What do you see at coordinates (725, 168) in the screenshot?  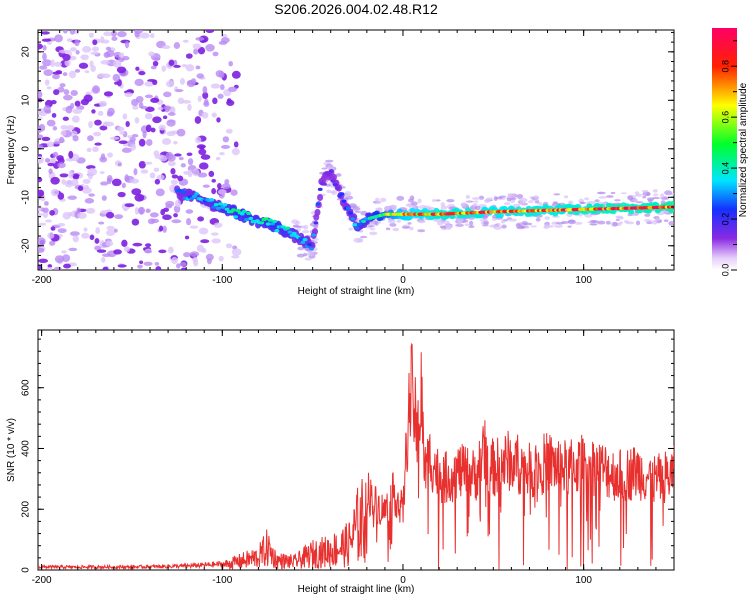 I see `colorbar-tick-label: 0.4` at bounding box center [725, 168].